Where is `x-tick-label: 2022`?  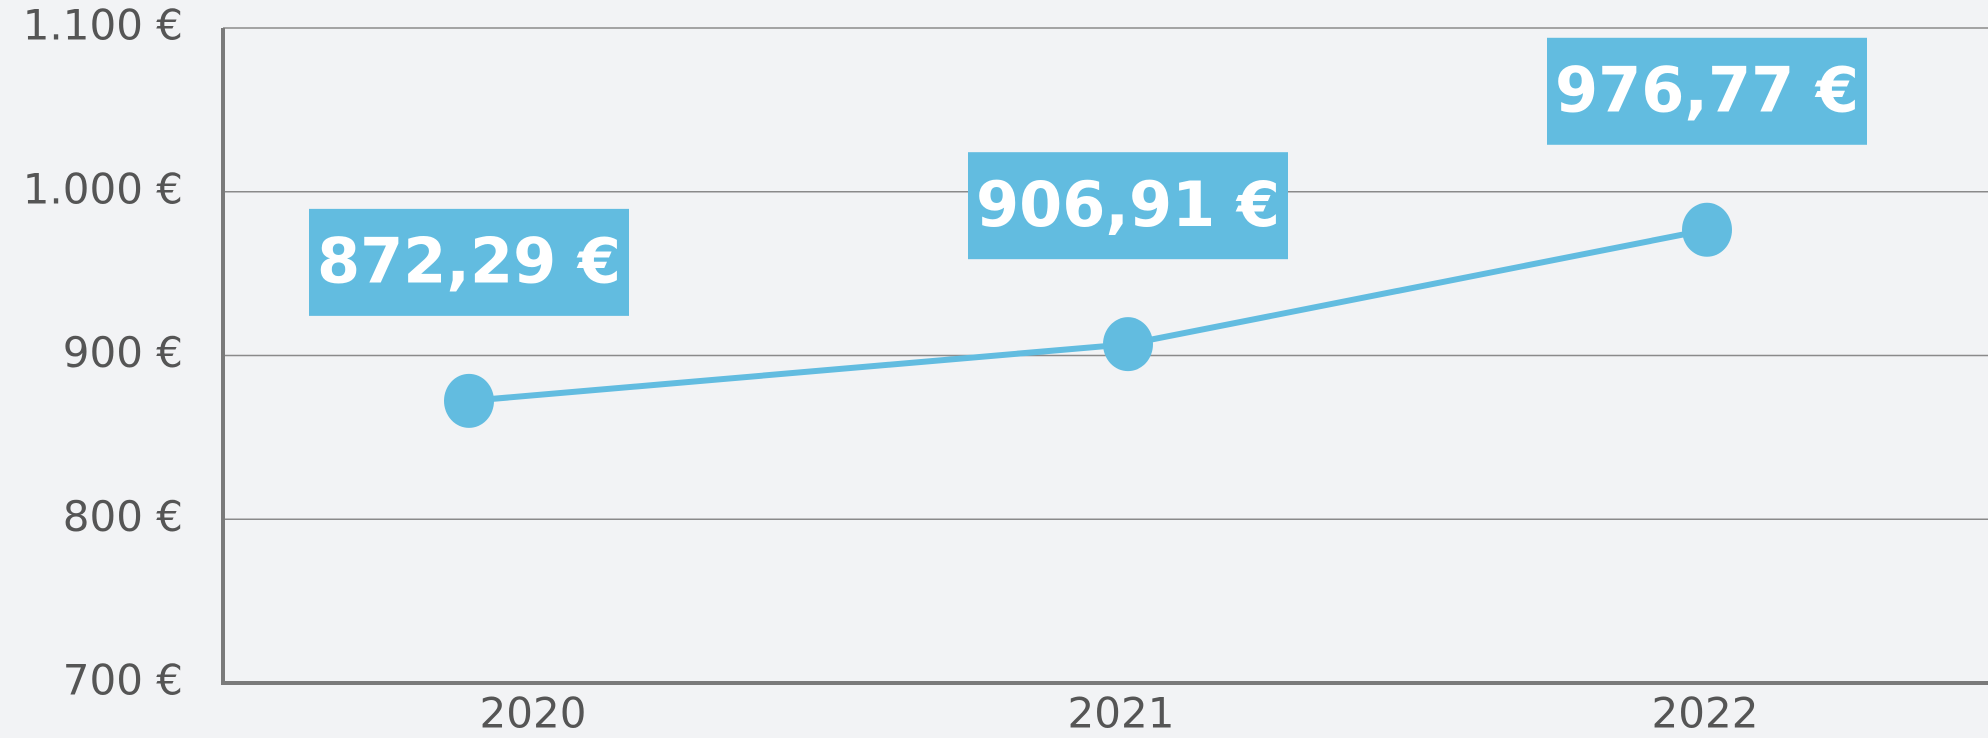
x-tick-label: 2022 is located at coordinates (1705, 713).